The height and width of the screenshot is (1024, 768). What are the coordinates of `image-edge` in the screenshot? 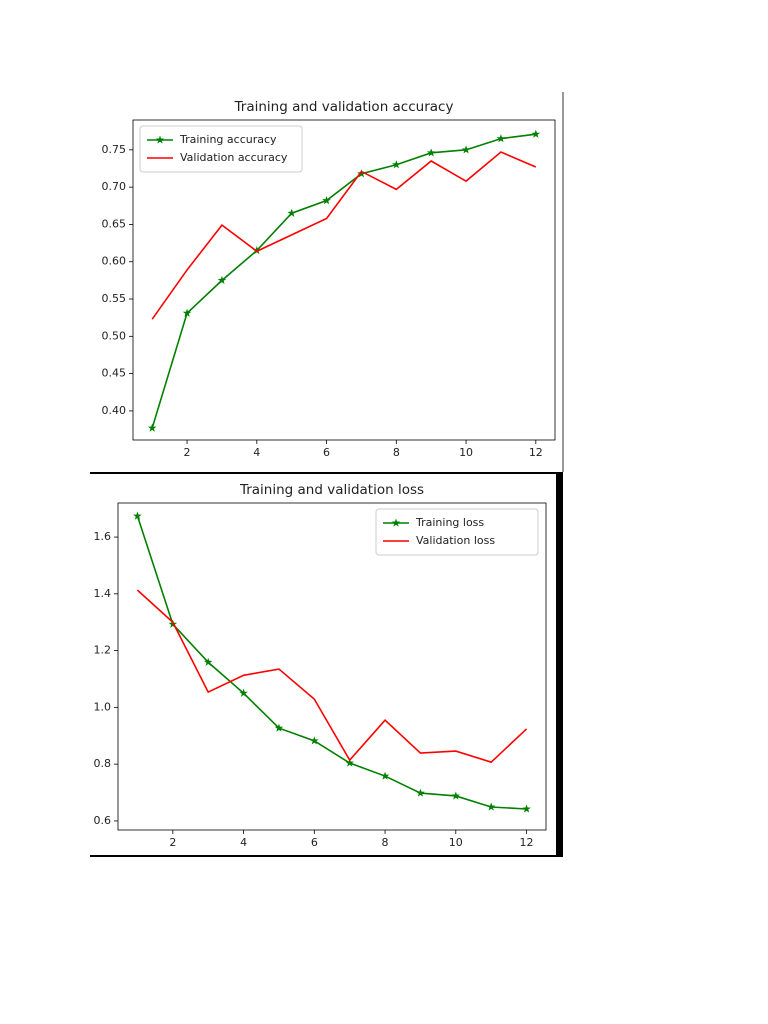 It's located at (559, 664).